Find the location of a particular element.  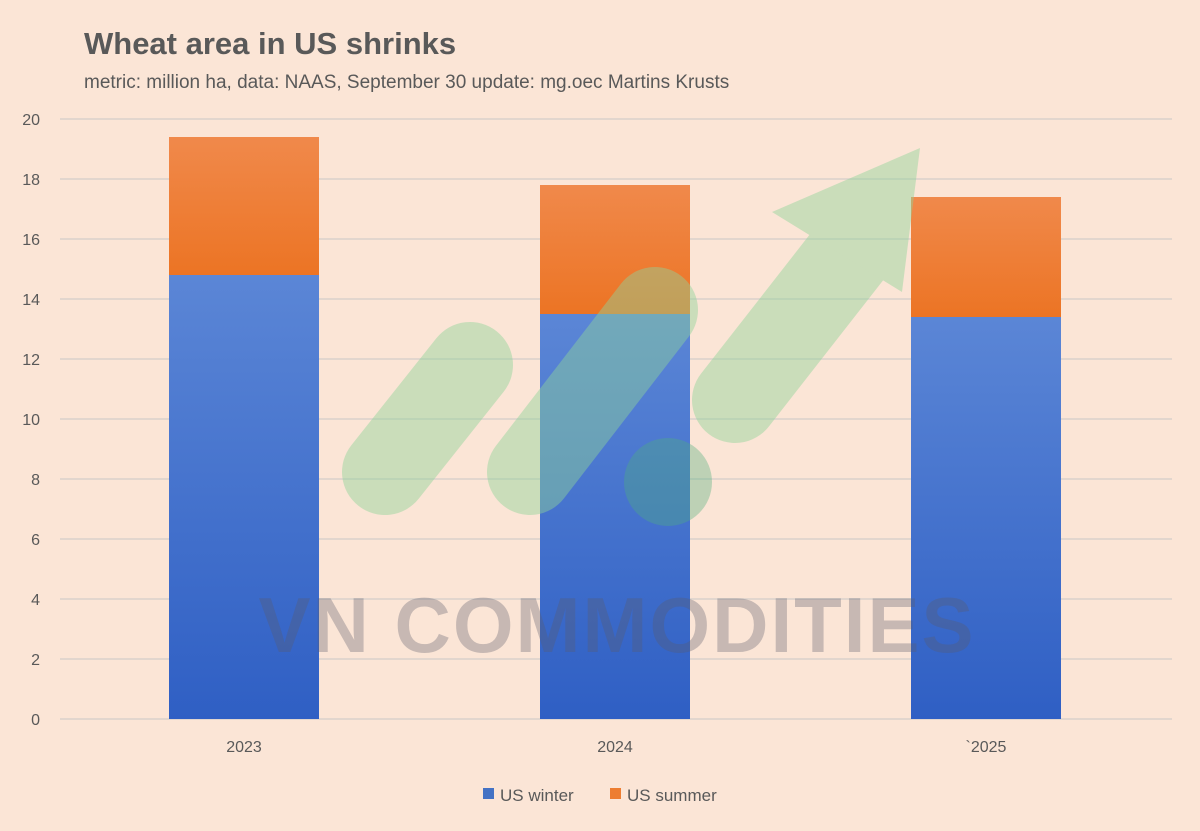

y-tick-label: 18 is located at coordinates (31, 180).